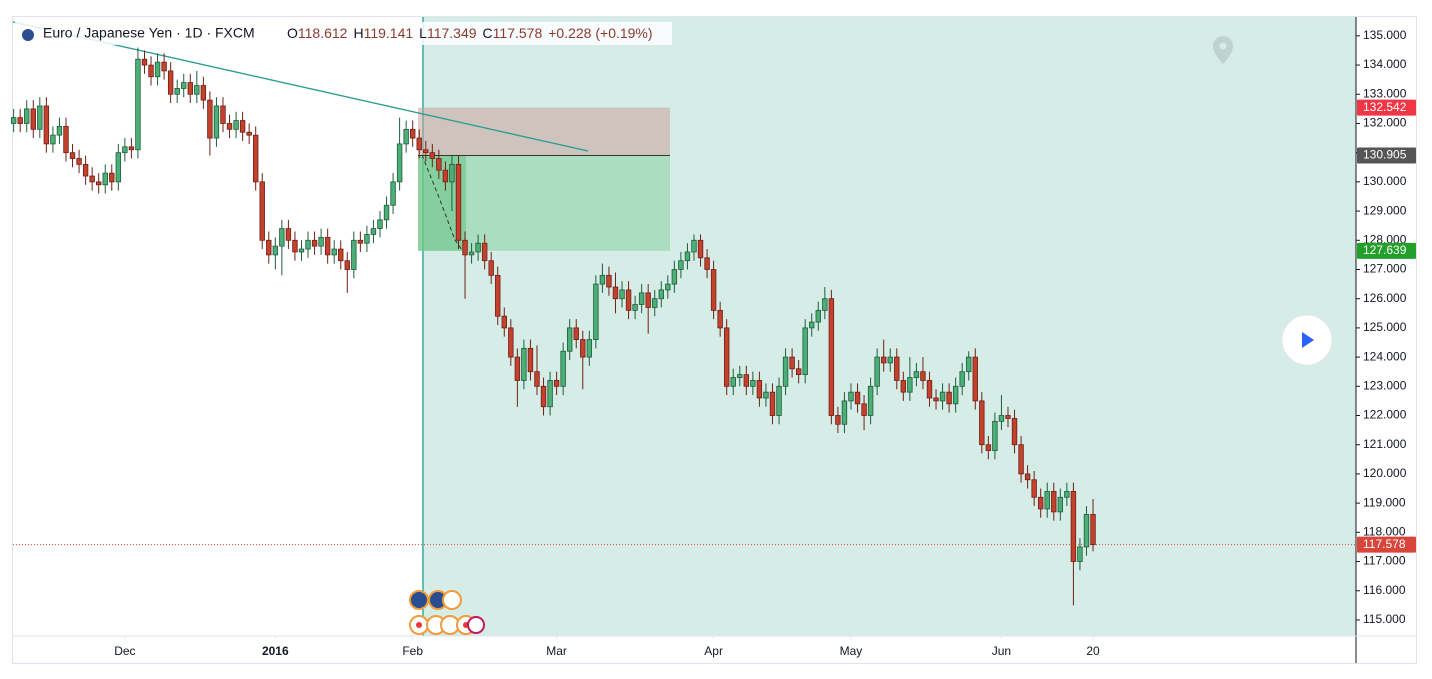 Image resolution: width=1432 pixels, height=679 pixels. Describe the element at coordinates (1307, 340) in the screenshot. I see `play-button` at that location.